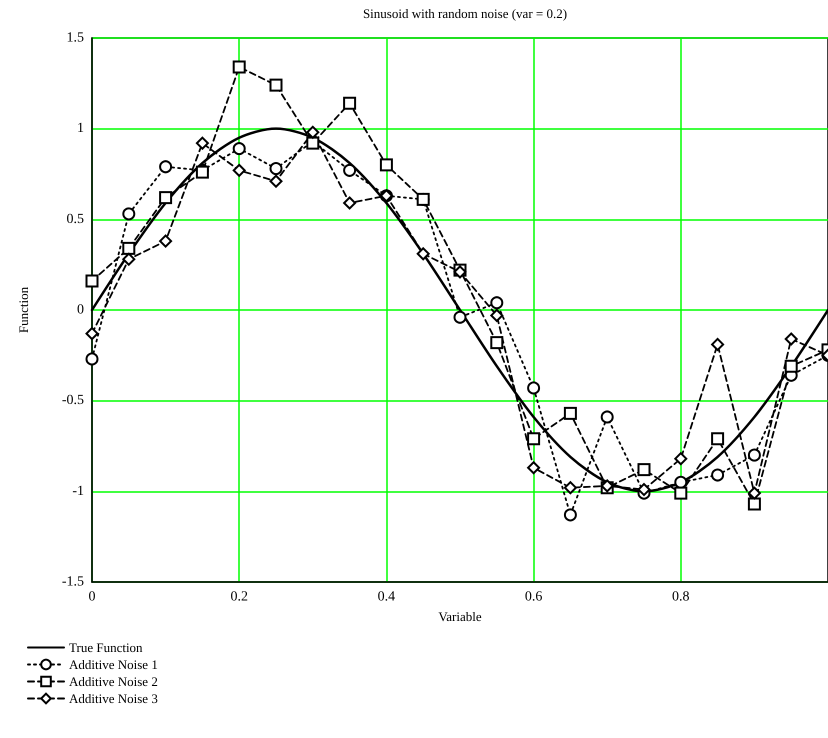 The height and width of the screenshot is (738, 828). I want to click on x-axis-title: Variable, so click(460, 616).